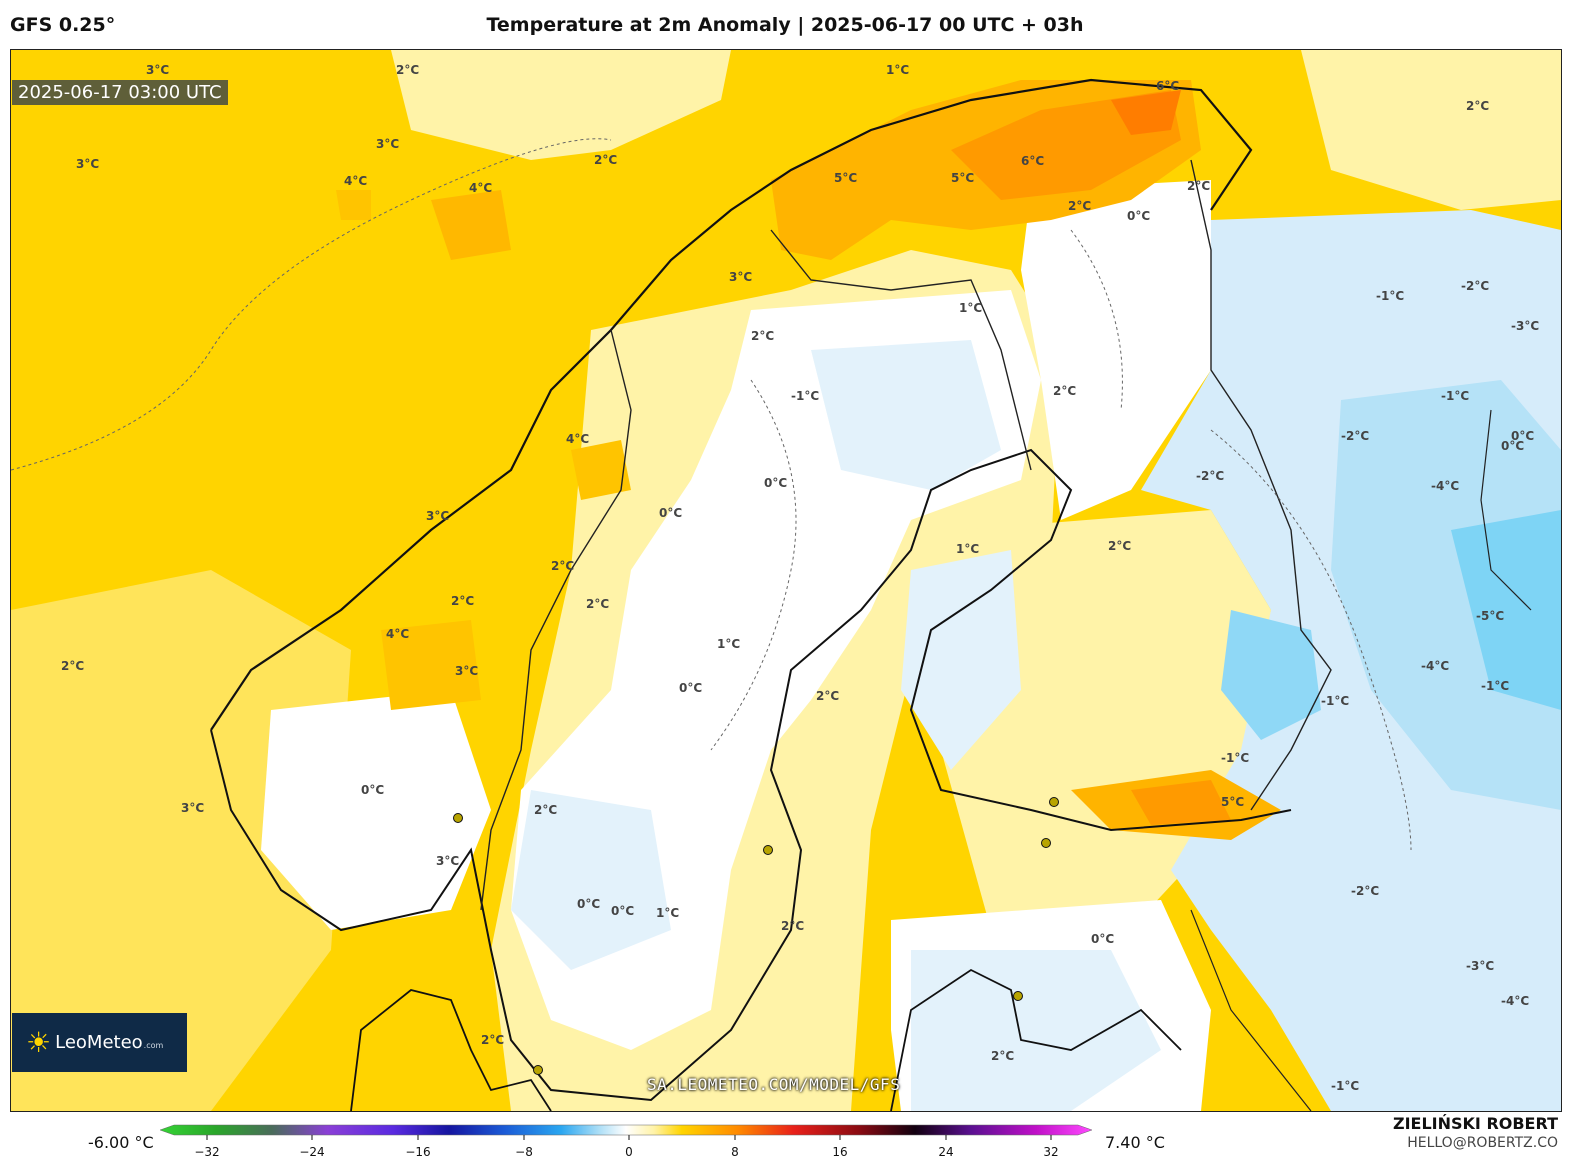 This screenshot has width=1570, height=1163. Describe the element at coordinates (63, 25) in the screenshot. I see `model-name: GFS 0.25°` at that location.